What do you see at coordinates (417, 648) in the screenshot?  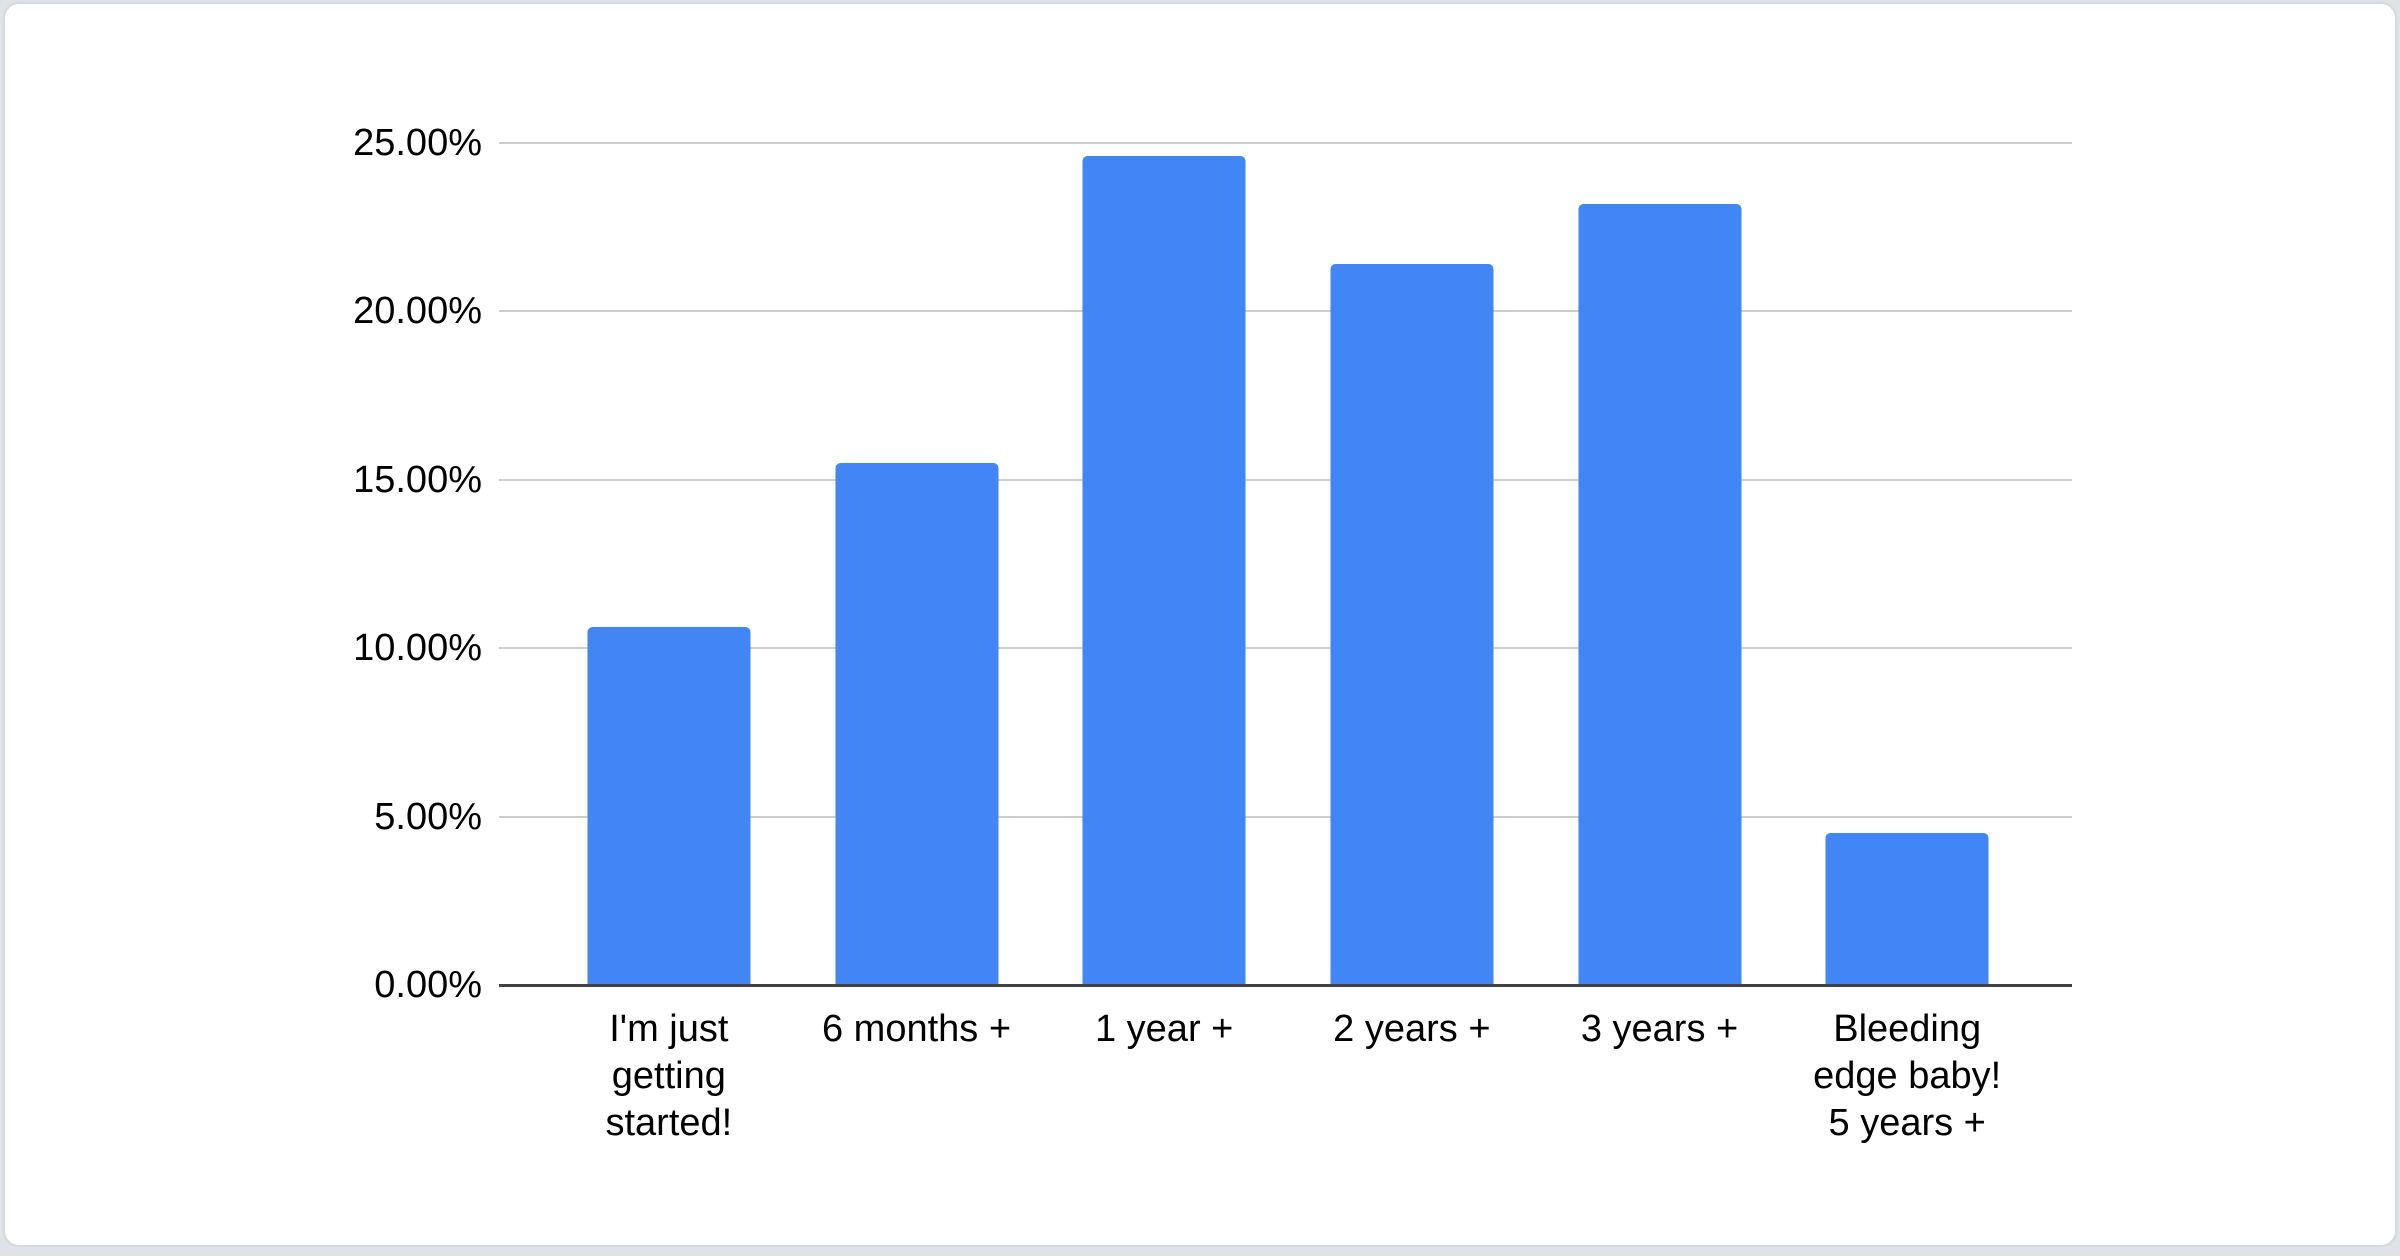 I see `y-tick-label: 10.00%` at bounding box center [417, 648].